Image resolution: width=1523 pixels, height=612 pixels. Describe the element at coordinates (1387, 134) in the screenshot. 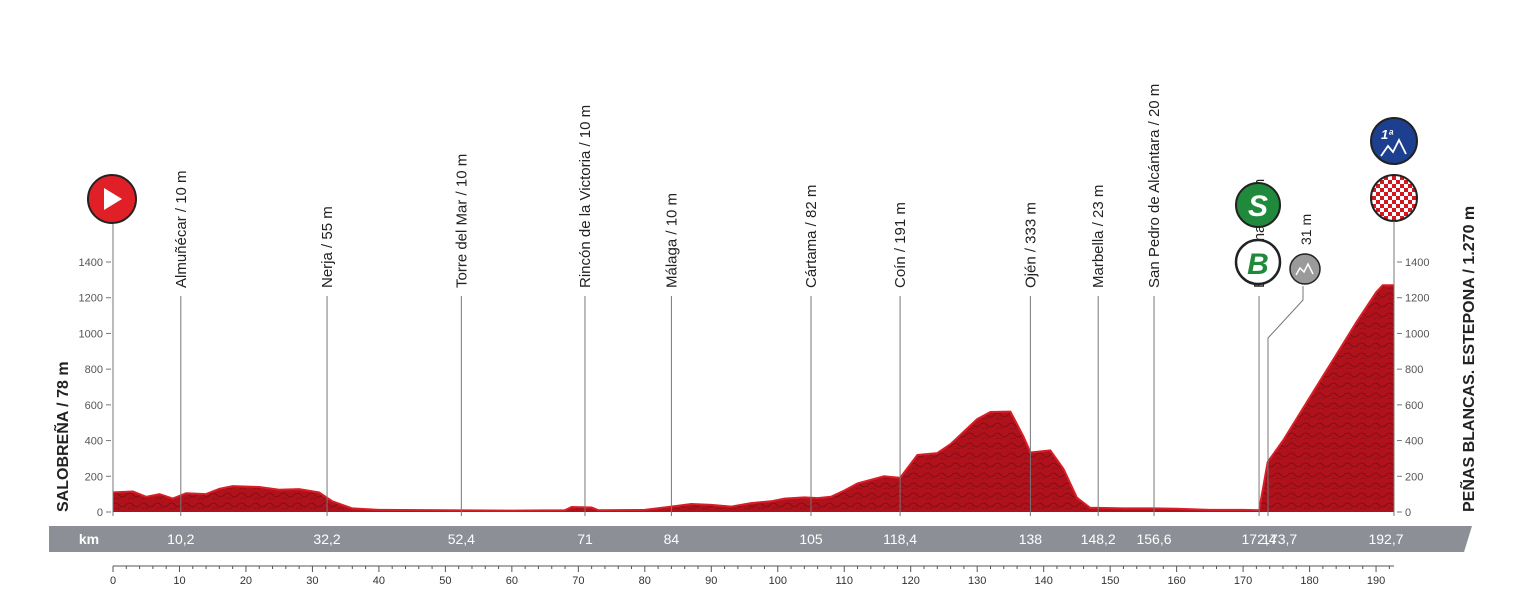

I see `mountain-category-label: 1ª` at that location.